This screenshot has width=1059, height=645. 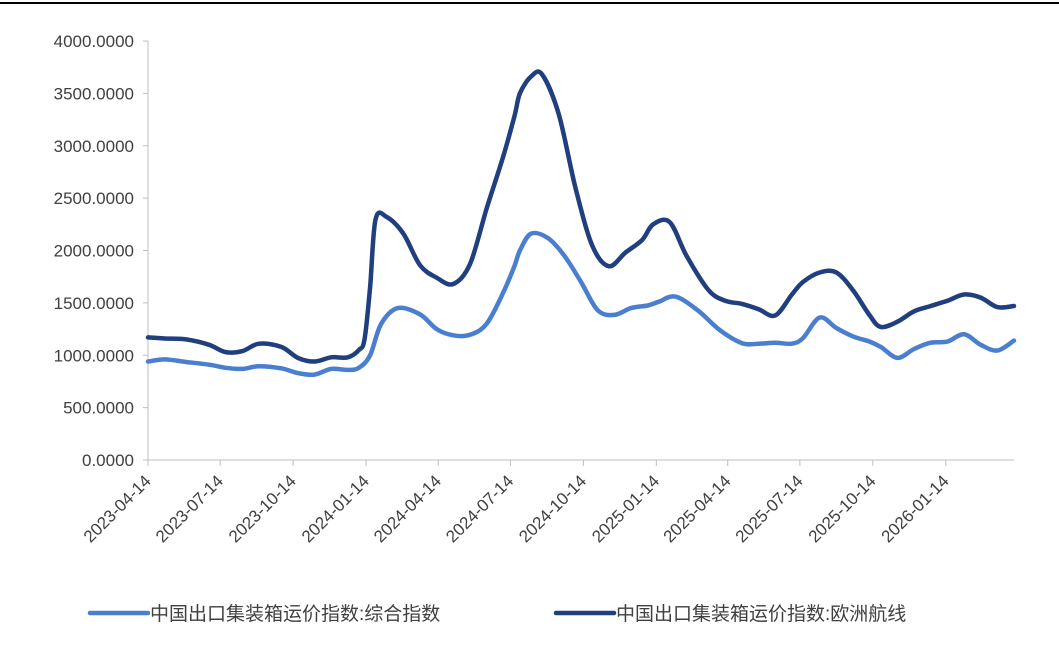 I want to click on x-tick-label: 2024-01-14, so click(x=335, y=508).